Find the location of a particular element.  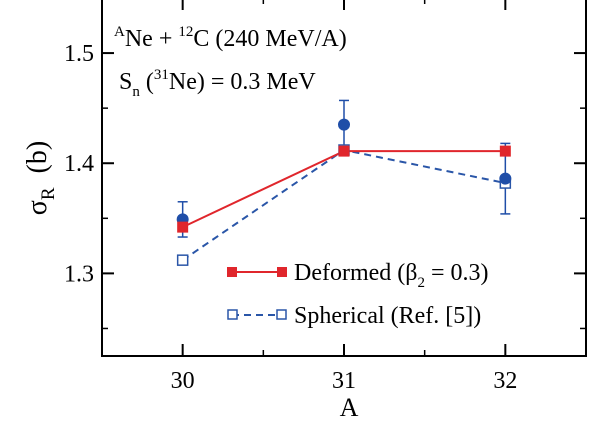

legend-deformed-label: Deformed (β2 = 0.3) is located at coordinates (391, 275).